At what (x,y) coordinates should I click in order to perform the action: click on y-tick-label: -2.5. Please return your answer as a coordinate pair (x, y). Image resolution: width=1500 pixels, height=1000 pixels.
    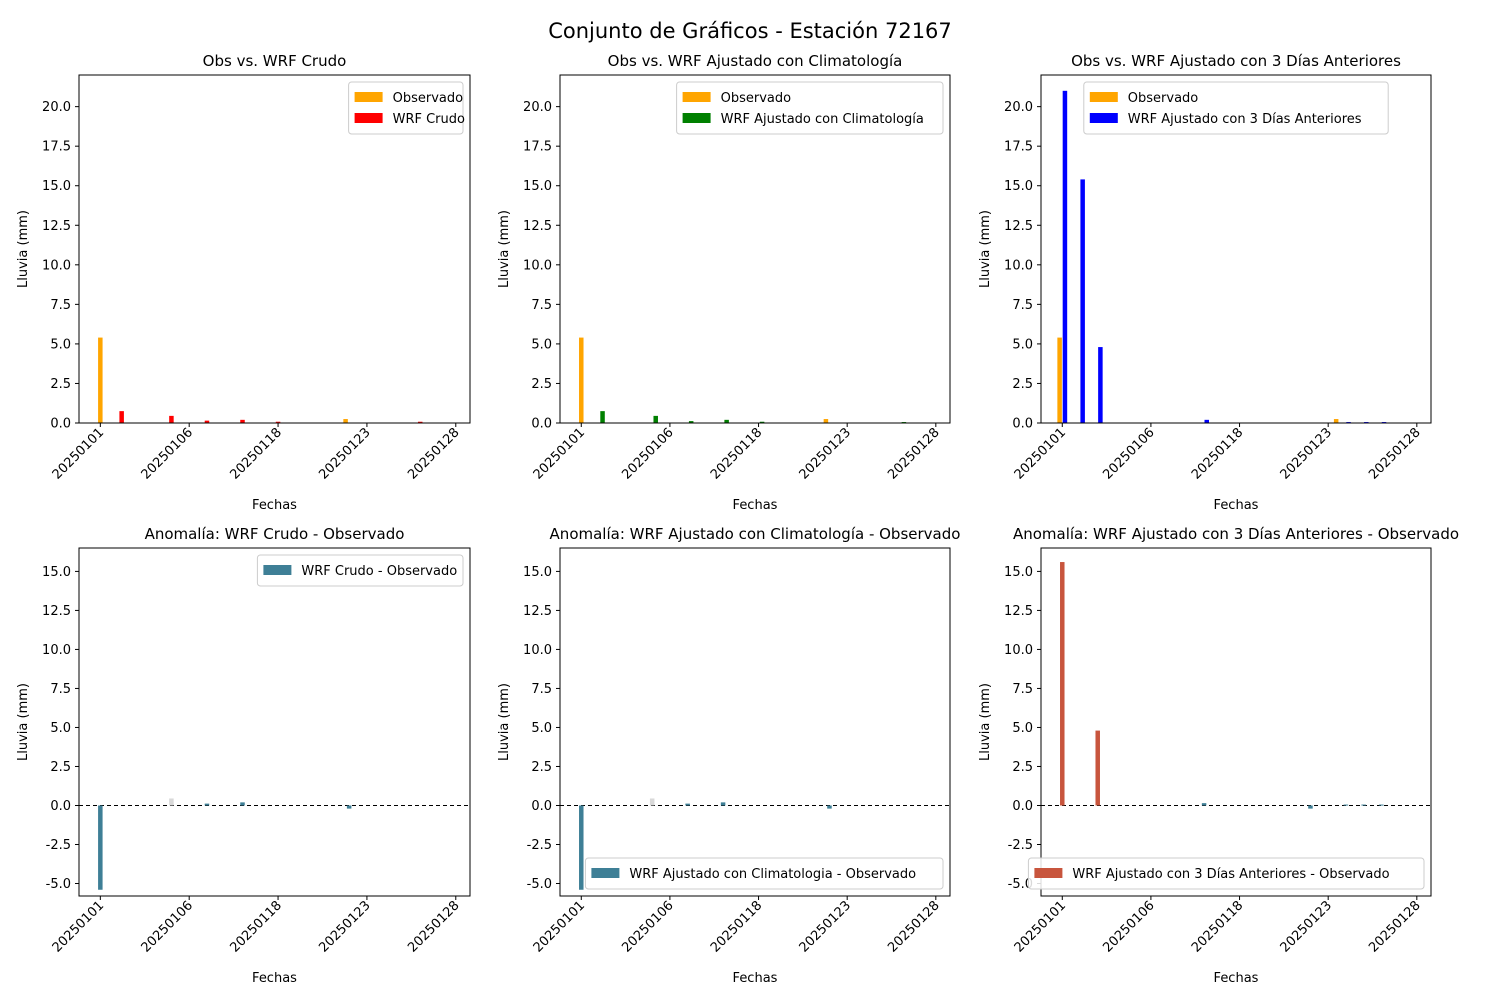
    Looking at the image, I should click on (539, 845).